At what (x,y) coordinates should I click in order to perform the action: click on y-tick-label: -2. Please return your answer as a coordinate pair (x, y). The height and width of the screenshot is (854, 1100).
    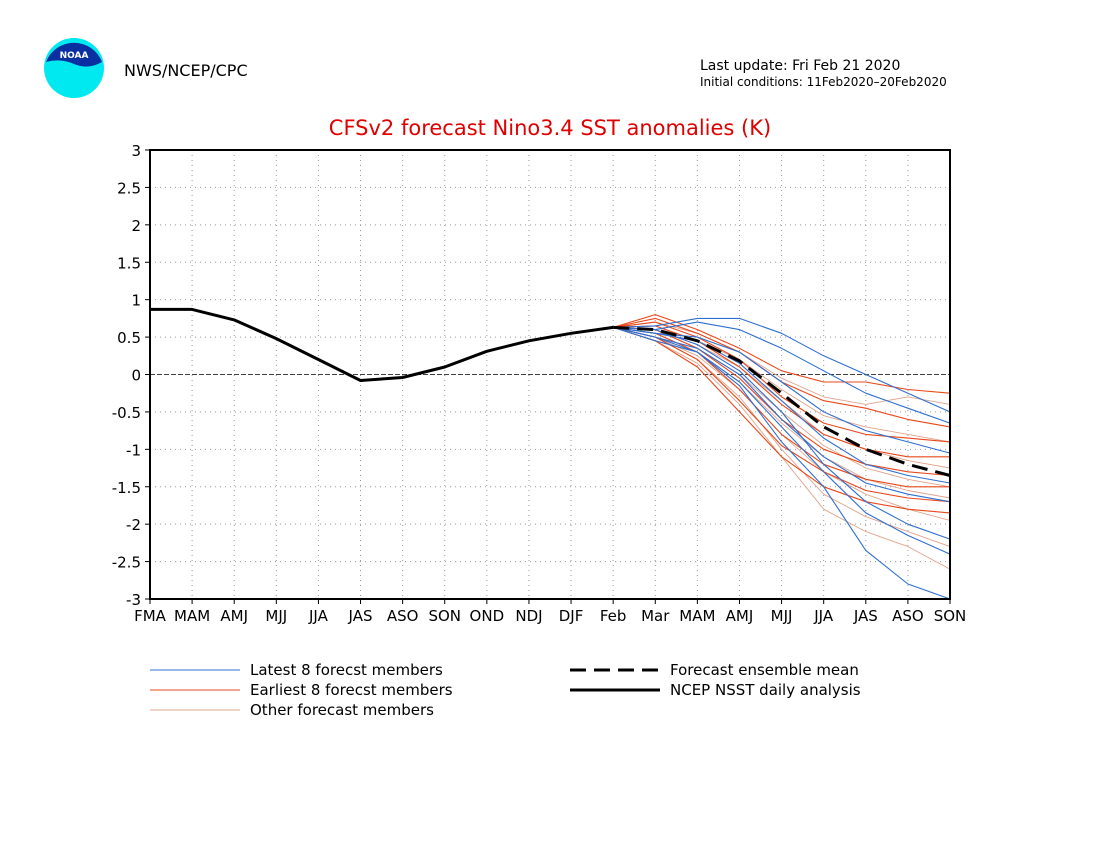
    Looking at the image, I should click on (133, 525).